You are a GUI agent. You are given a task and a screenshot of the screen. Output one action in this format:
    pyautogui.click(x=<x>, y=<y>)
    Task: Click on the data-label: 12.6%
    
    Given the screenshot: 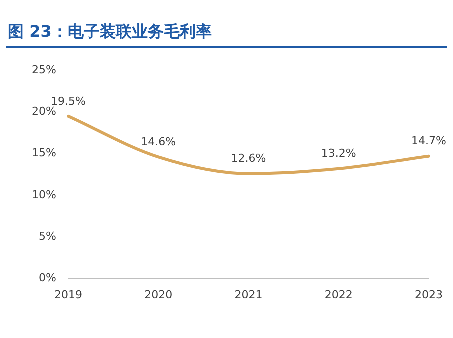 What is the action you would take?
    pyautogui.click(x=248, y=159)
    